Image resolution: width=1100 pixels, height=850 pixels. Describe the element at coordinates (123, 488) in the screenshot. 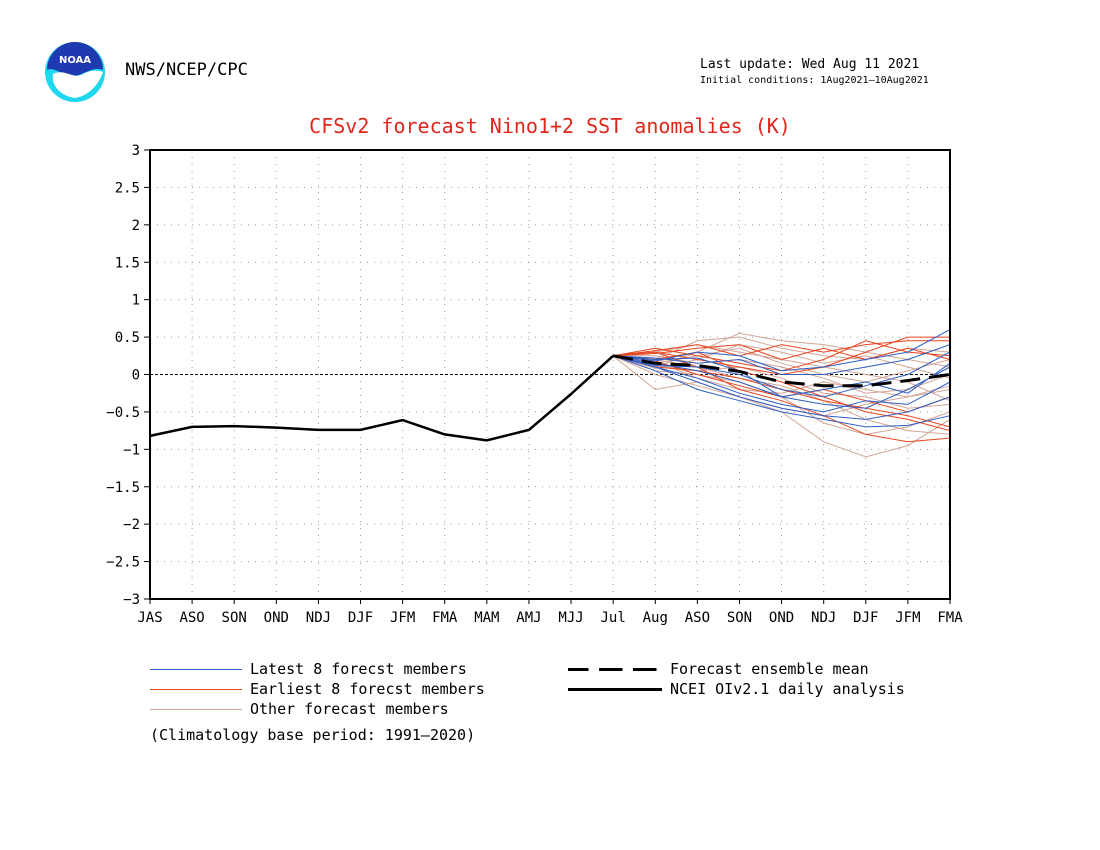

I see `y-tick-label: −1.5` at that location.